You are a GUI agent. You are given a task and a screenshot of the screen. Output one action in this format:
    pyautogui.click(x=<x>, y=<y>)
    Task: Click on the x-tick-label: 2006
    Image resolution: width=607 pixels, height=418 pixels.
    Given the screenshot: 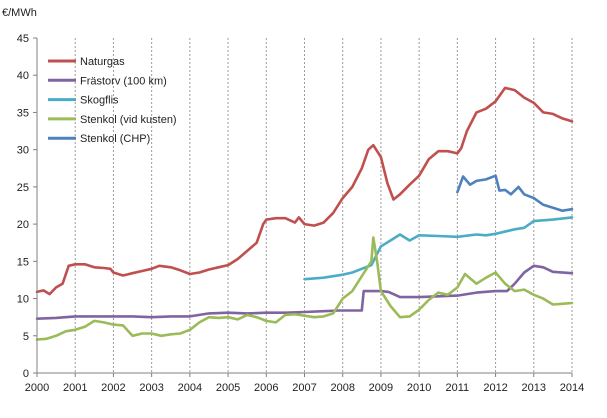 What is the action you would take?
    pyautogui.click(x=266, y=388)
    